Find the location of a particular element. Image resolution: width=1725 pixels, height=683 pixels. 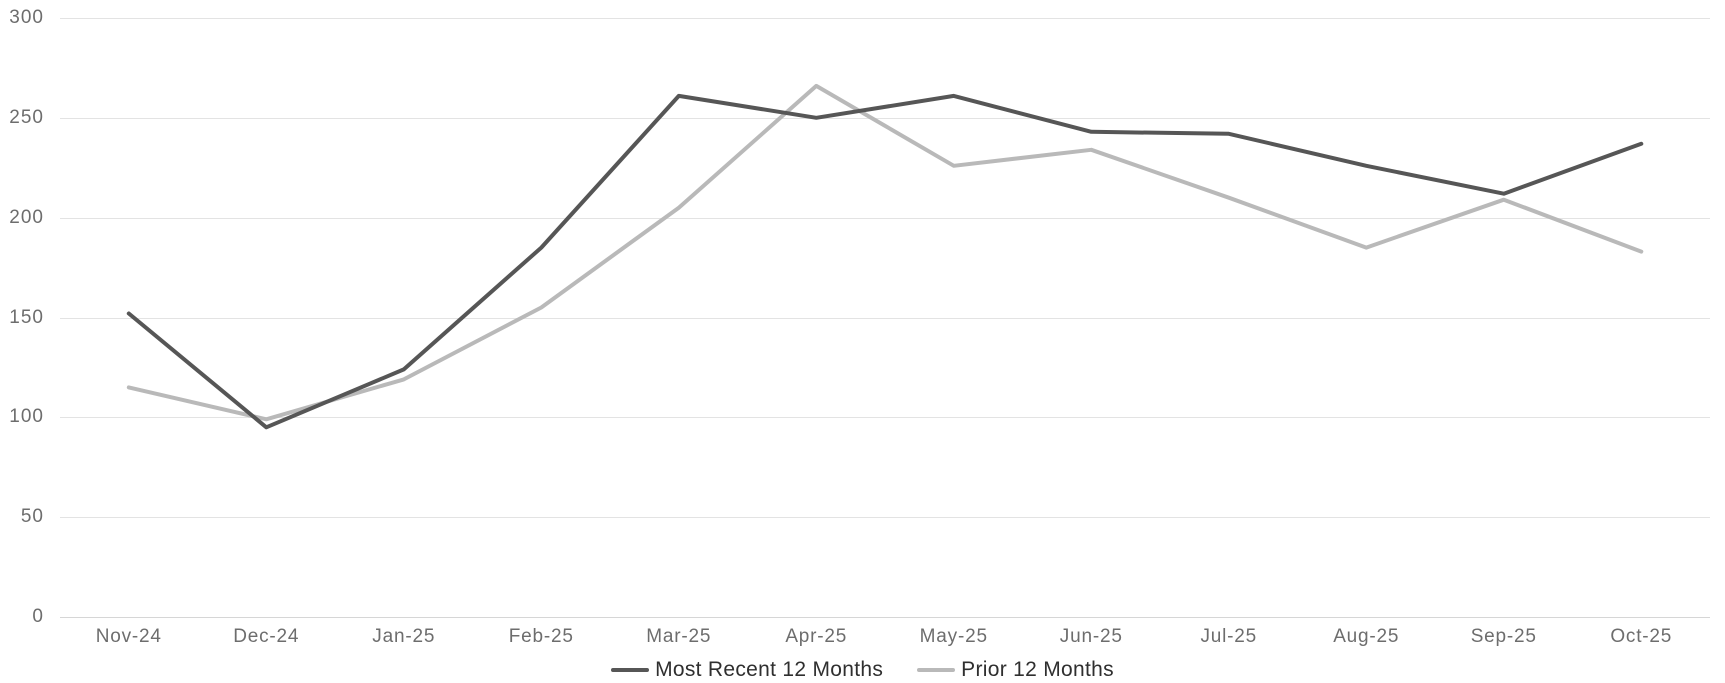

x-tick-label: Jan-25 is located at coordinates (404, 636).